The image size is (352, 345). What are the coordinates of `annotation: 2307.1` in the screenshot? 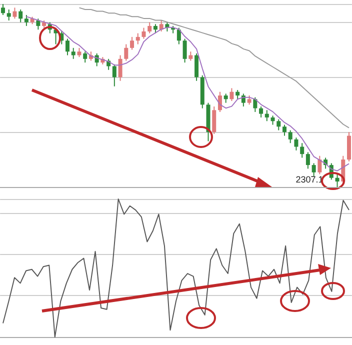 It's located at (310, 179).